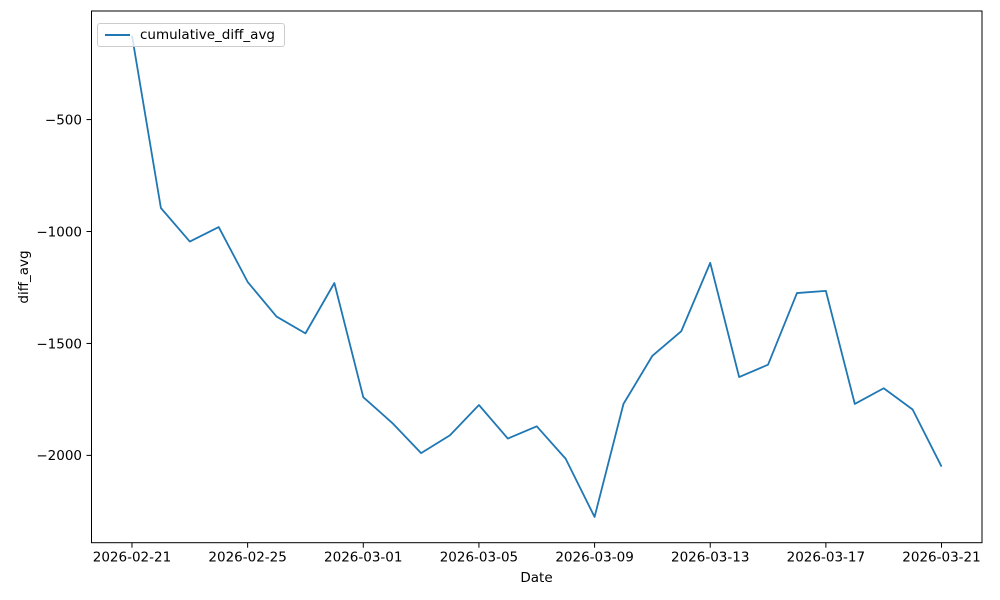 The height and width of the screenshot is (600, 1000). What do you see at coordinates (24, 277) in the screenshot?
I see `y-axis-title: diff_avg` at bounding box center [24, 277].